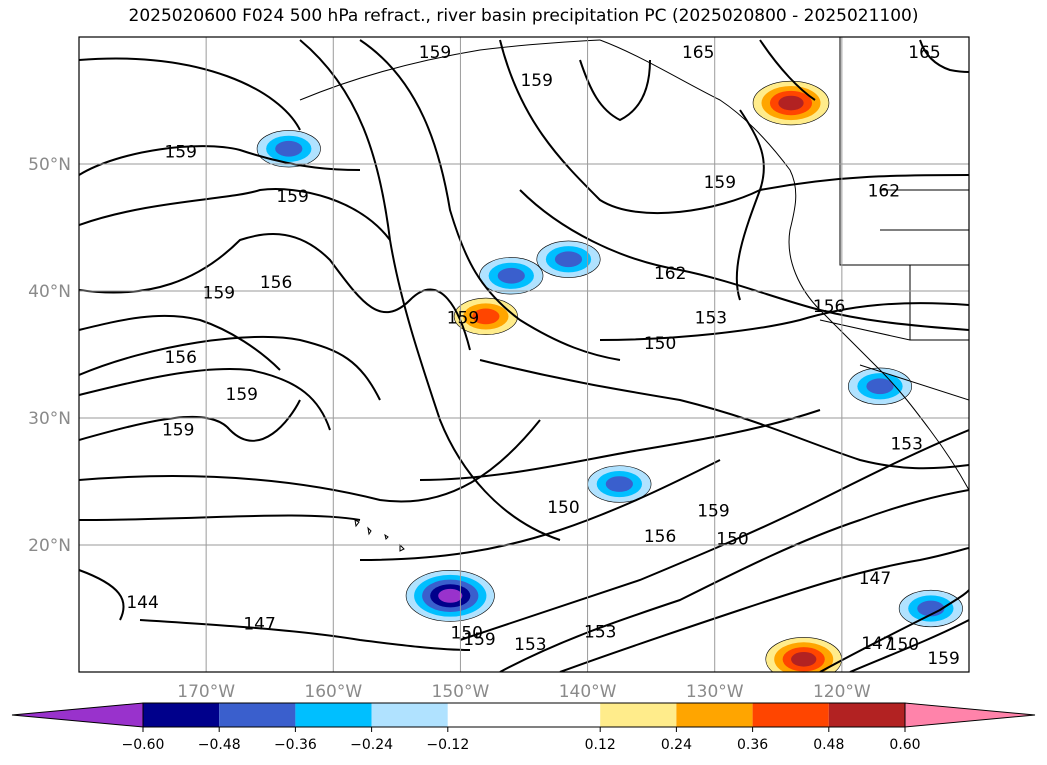 This screenshot has height=765, width=1047. I want to click on lat-tick-label: 30°N, so click(49, 419).